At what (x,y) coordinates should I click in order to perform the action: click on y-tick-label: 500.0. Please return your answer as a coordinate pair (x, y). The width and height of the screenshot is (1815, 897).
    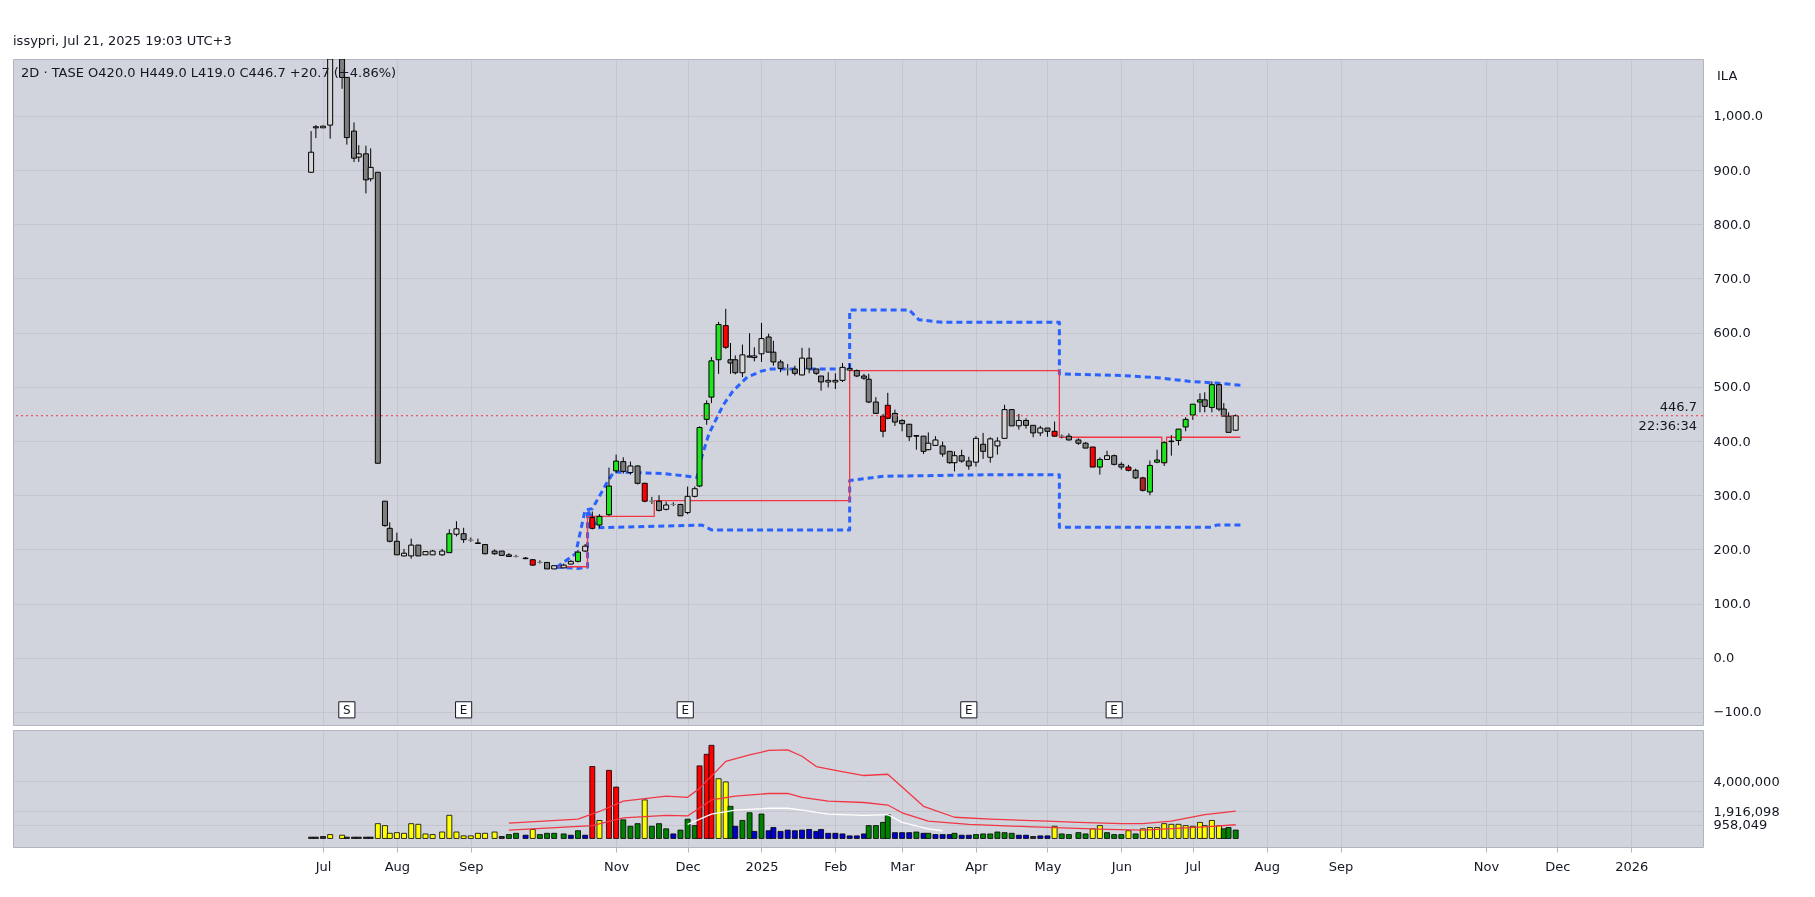
    Looking at the image, I should click on (1732, 387).